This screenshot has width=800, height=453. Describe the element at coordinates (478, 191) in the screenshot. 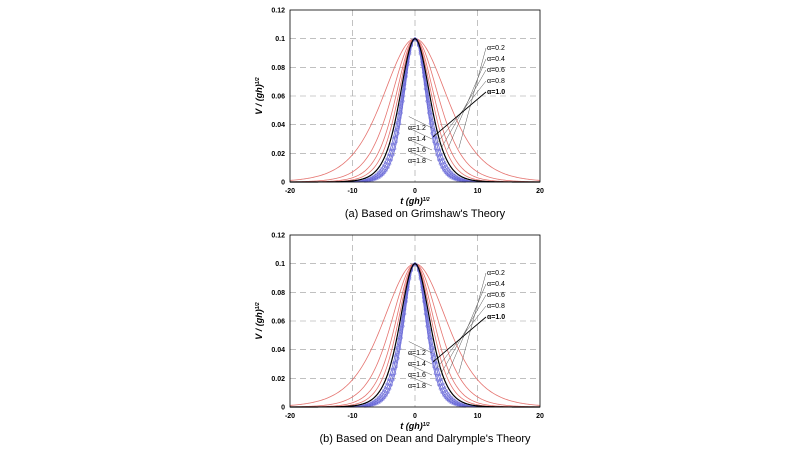

I see `x-tick-label: 10` at that location.